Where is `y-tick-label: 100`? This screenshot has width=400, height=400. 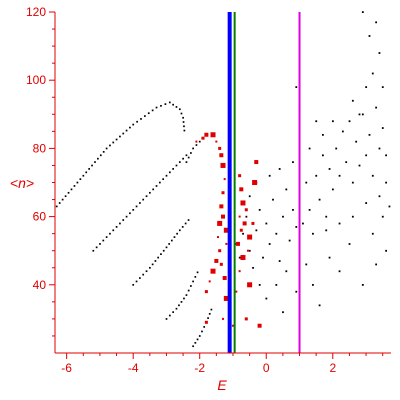 y-tick-label: 100 is located at coordinates (36, 80).